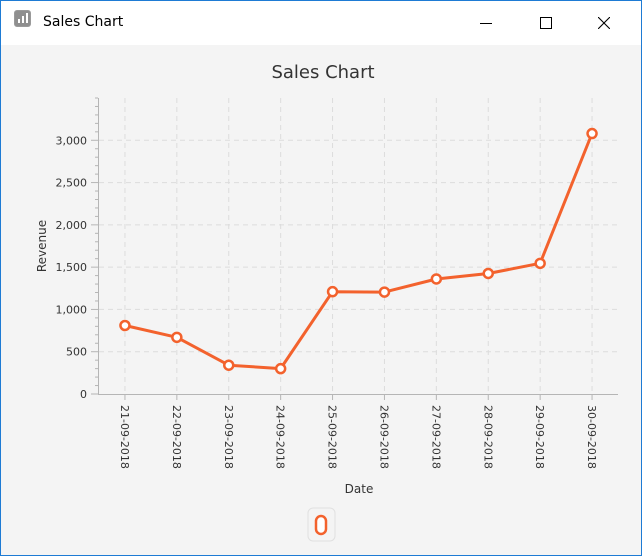  I want to click on close-button, so click(604, 23).